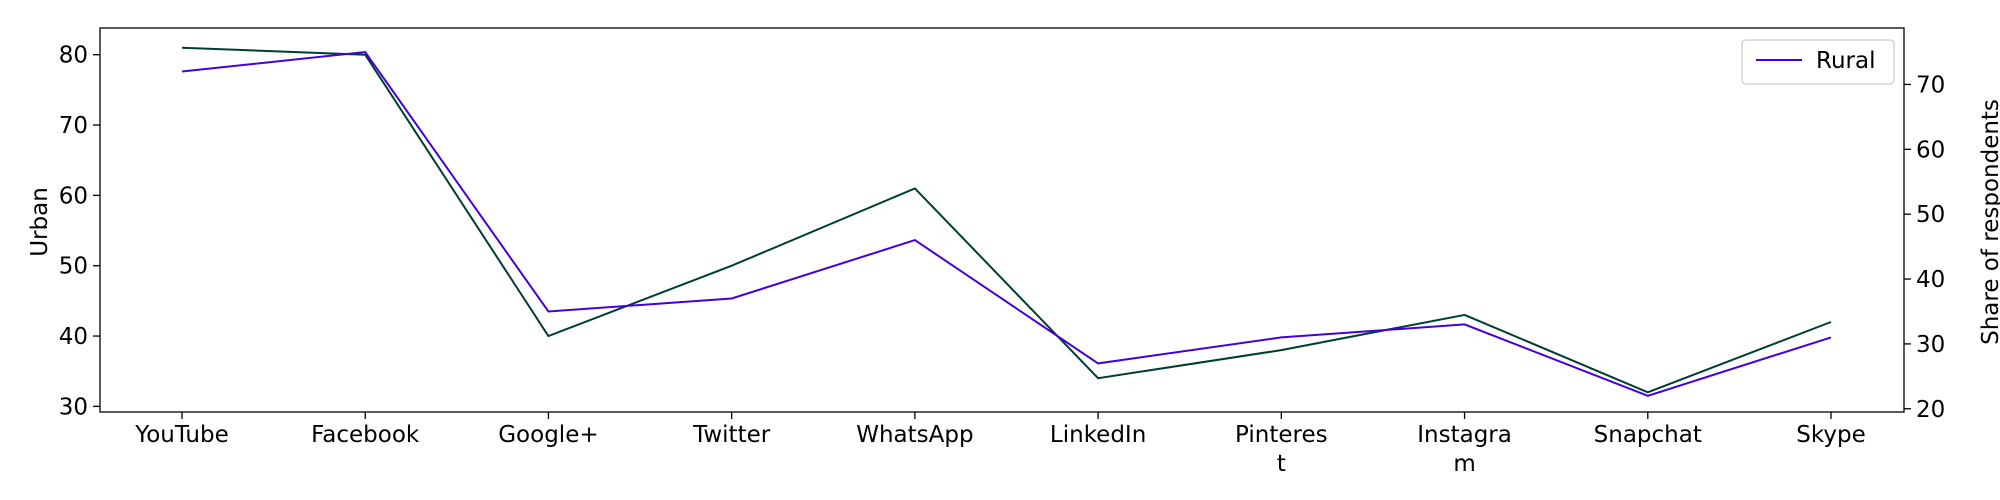 This screenshot has width=2000, height=500. Describe the element at coordinates (1930, 410) in the screenshot. I see `right-tick-label: 20` at that location.